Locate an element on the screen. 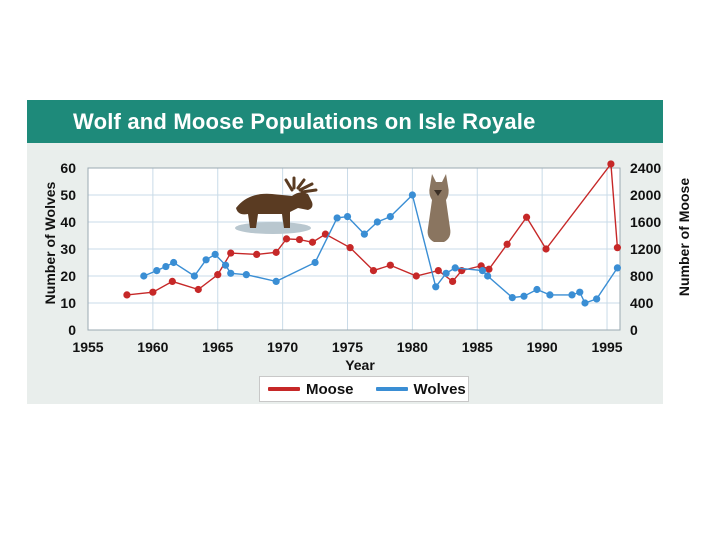 The width and height of the screenshot is (728, 546). wolf-icon is located at coordinates (439, 208).